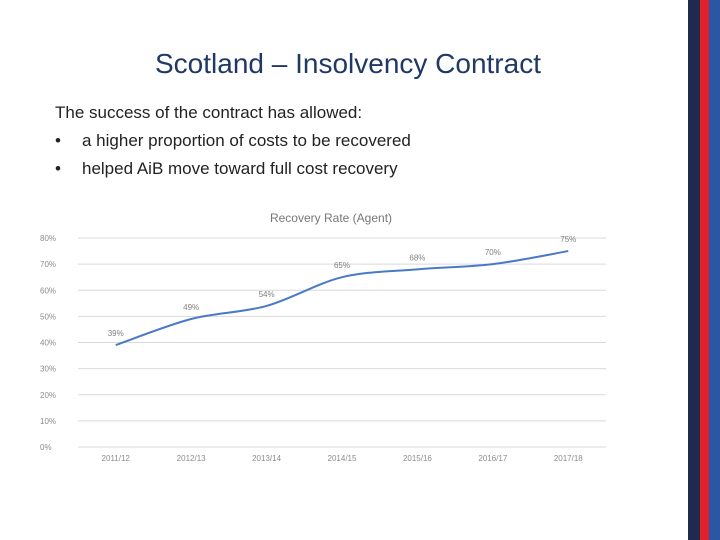 This screenshot has width=720, height=540. Describe the element at coordinates (116, 333) in the screenshot. I see `data-label: 39%` at that location.